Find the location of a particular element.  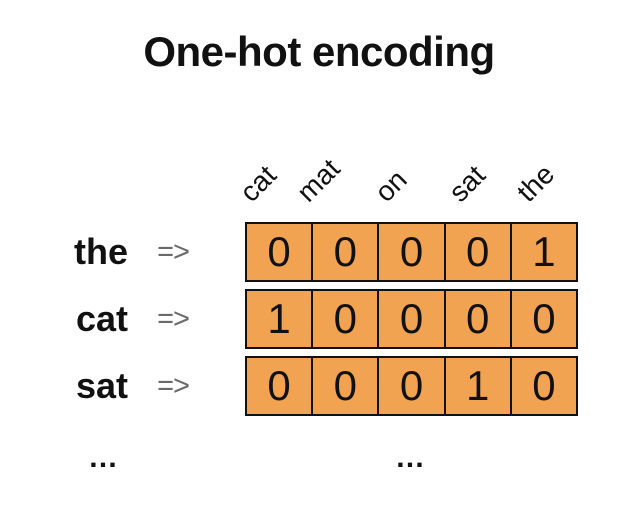

row-label-cat: cat is located at coordinates (101, 318).